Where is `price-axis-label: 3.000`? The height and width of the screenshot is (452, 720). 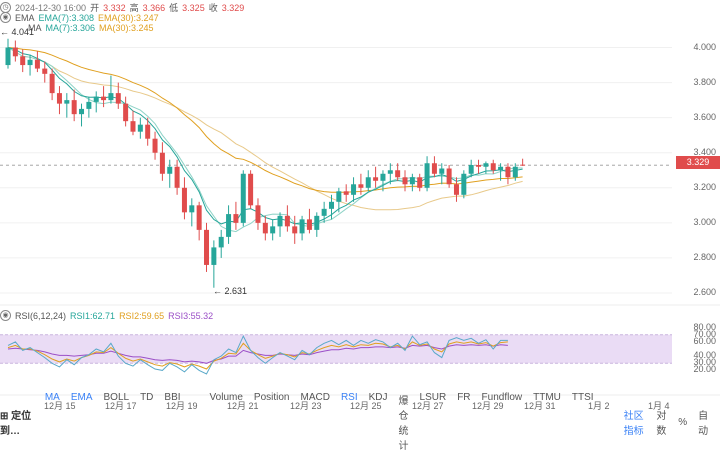
price-axis-label: 3.000 is located at coordinates (704, 221).